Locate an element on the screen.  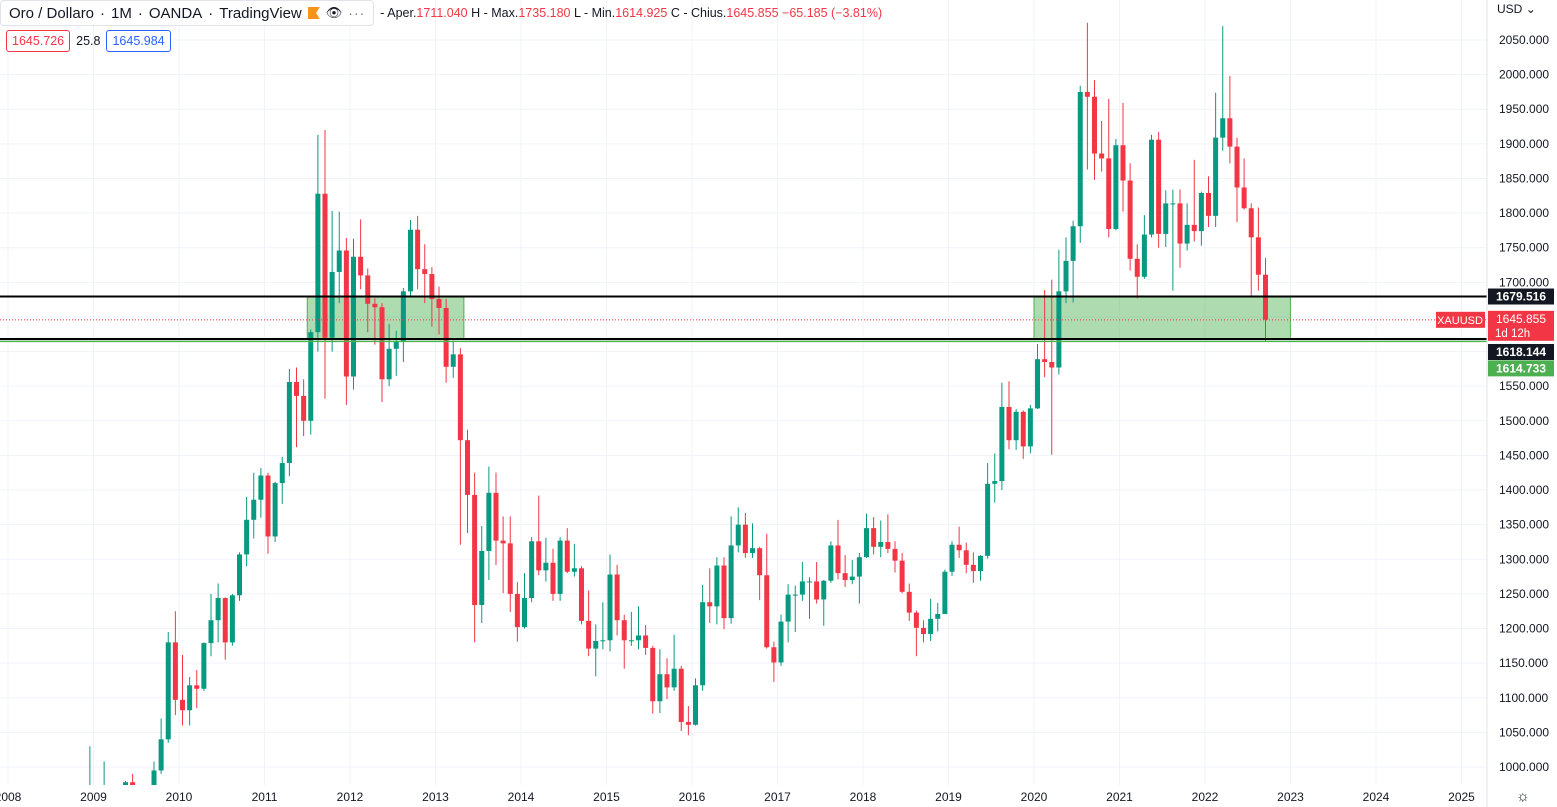
year-tick-label: 2012 is located at coordinates (350, 797).